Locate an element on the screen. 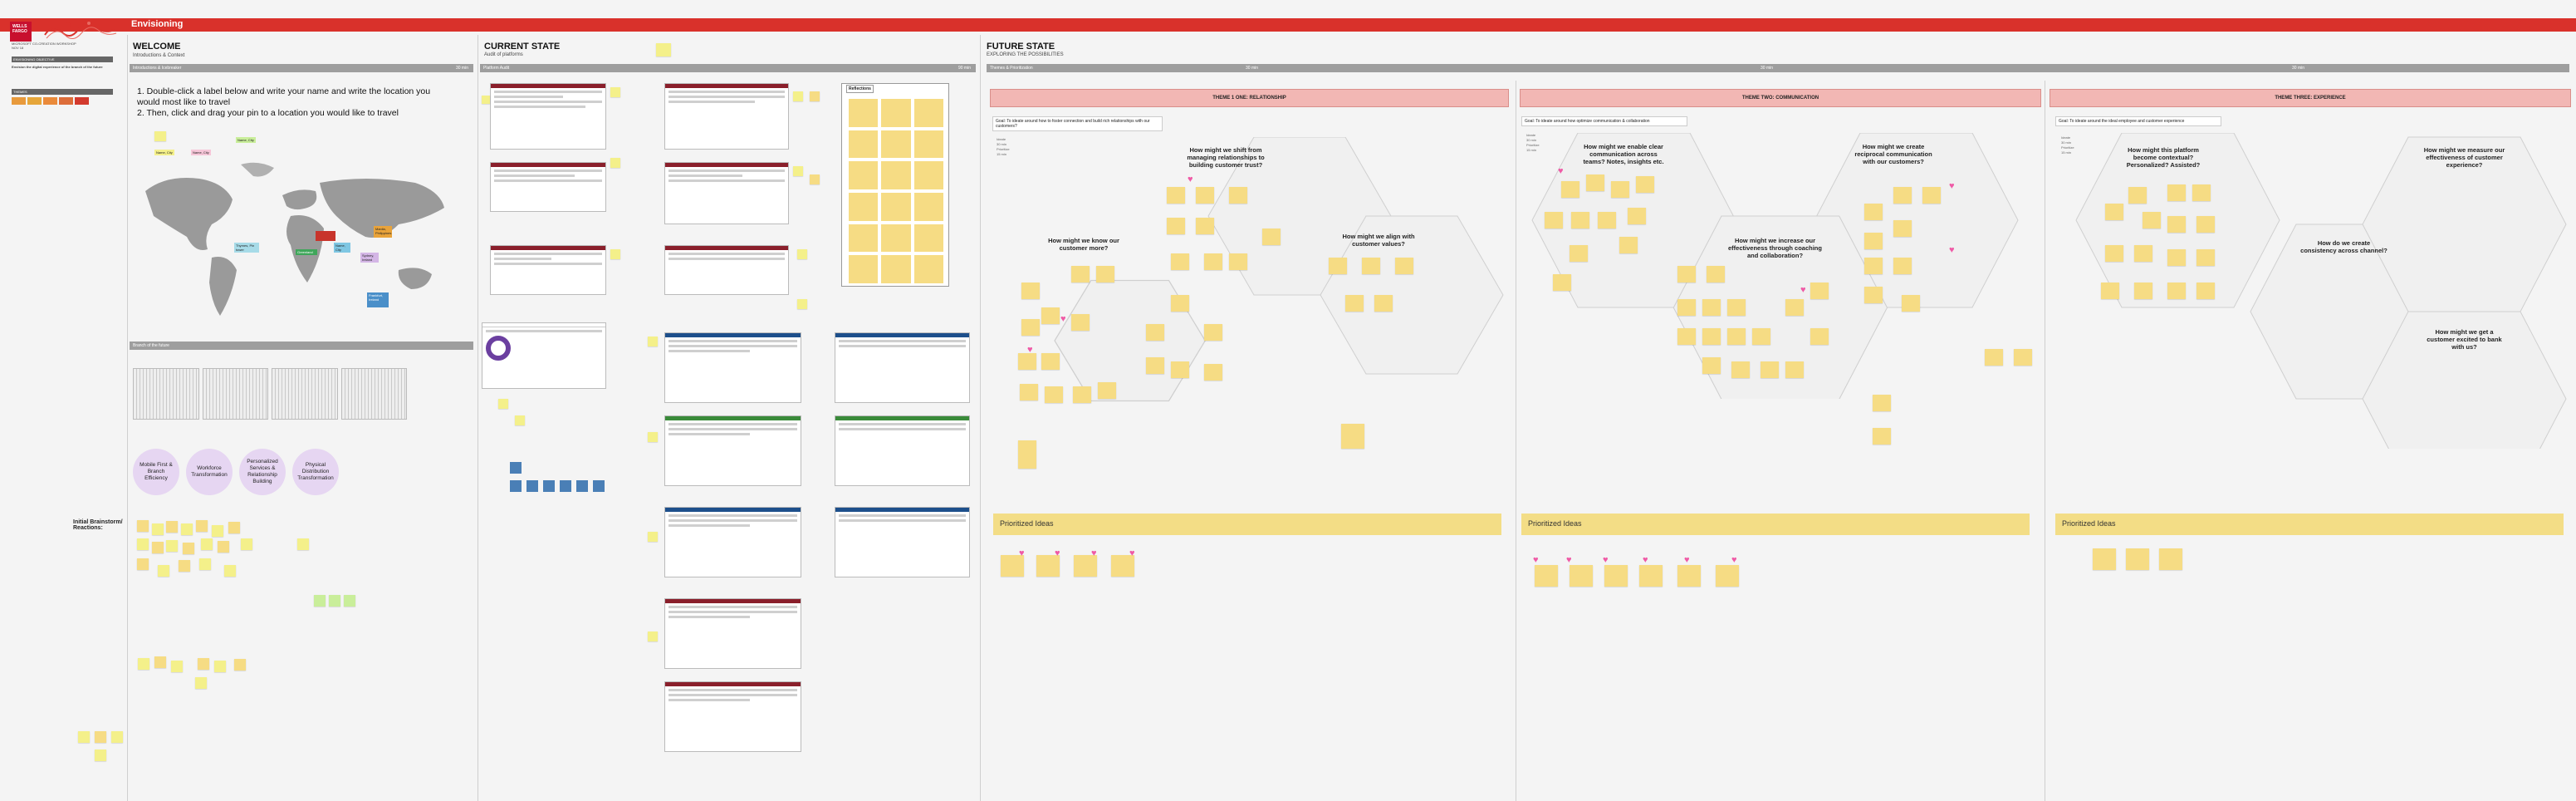  map-pin-label: Manila, Philippines is located at coordinates (383, 232).